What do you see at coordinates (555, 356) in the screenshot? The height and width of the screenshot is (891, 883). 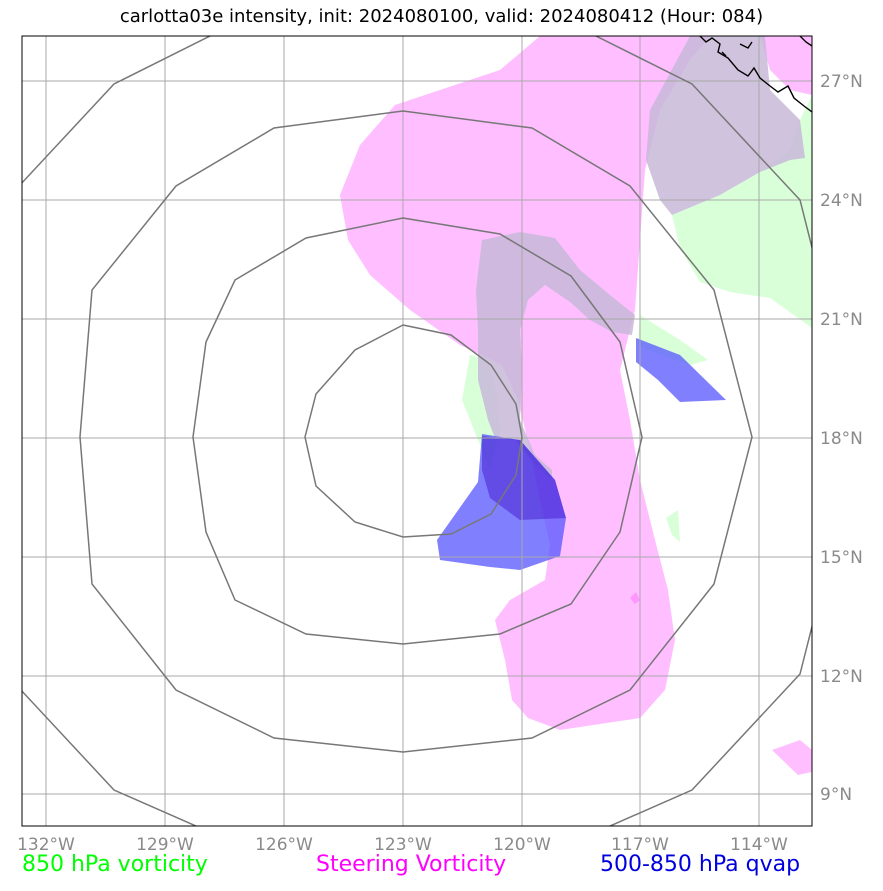 I see `overlap-region-center` at bounding box center [555, 356].